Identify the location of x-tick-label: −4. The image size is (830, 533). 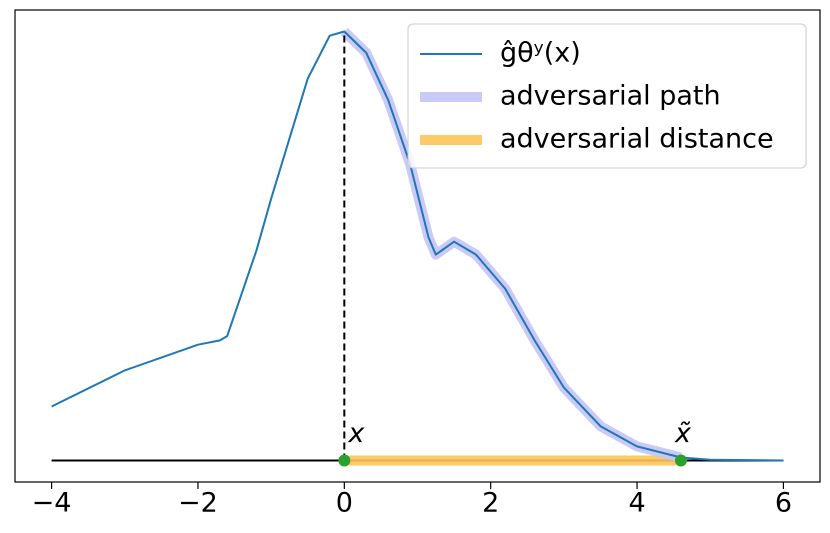
(52, 503).